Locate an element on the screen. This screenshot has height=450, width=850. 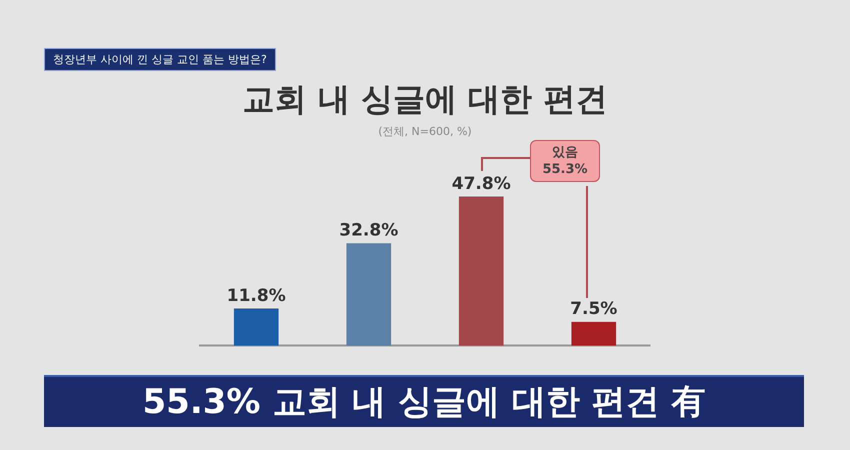
chart-title: 교회 내 싱글에 대한 편견 is located at coordinates (425, 99).